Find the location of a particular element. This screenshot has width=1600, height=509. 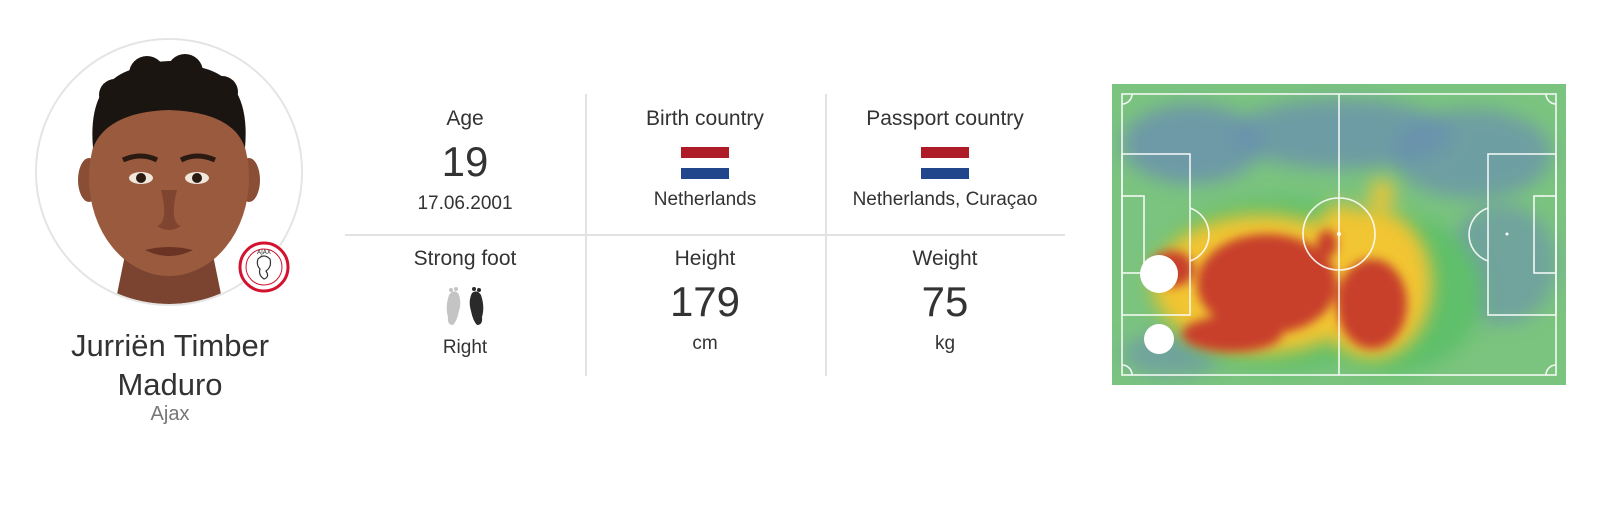

stat-birth-country-label: Birth country is located at coordinates (705, 118).